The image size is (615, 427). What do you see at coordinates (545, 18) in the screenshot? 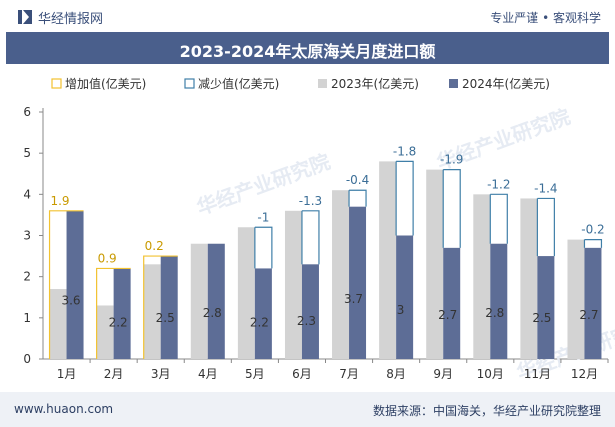
I see `slogan: 专业严谨 • 客观科学` at bounding box center [545, 18].